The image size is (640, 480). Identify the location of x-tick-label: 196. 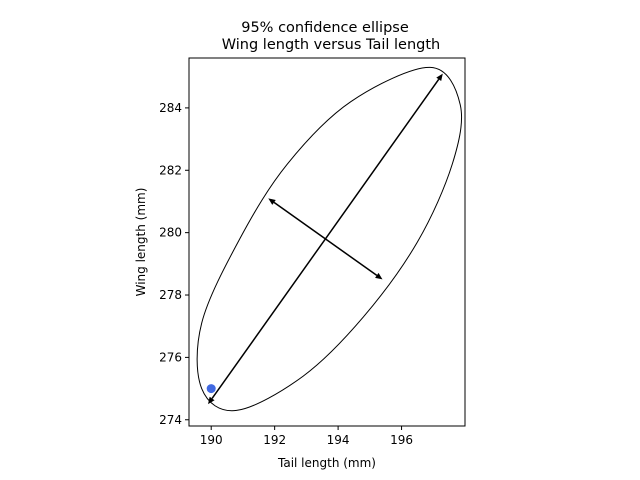
(401, 440).